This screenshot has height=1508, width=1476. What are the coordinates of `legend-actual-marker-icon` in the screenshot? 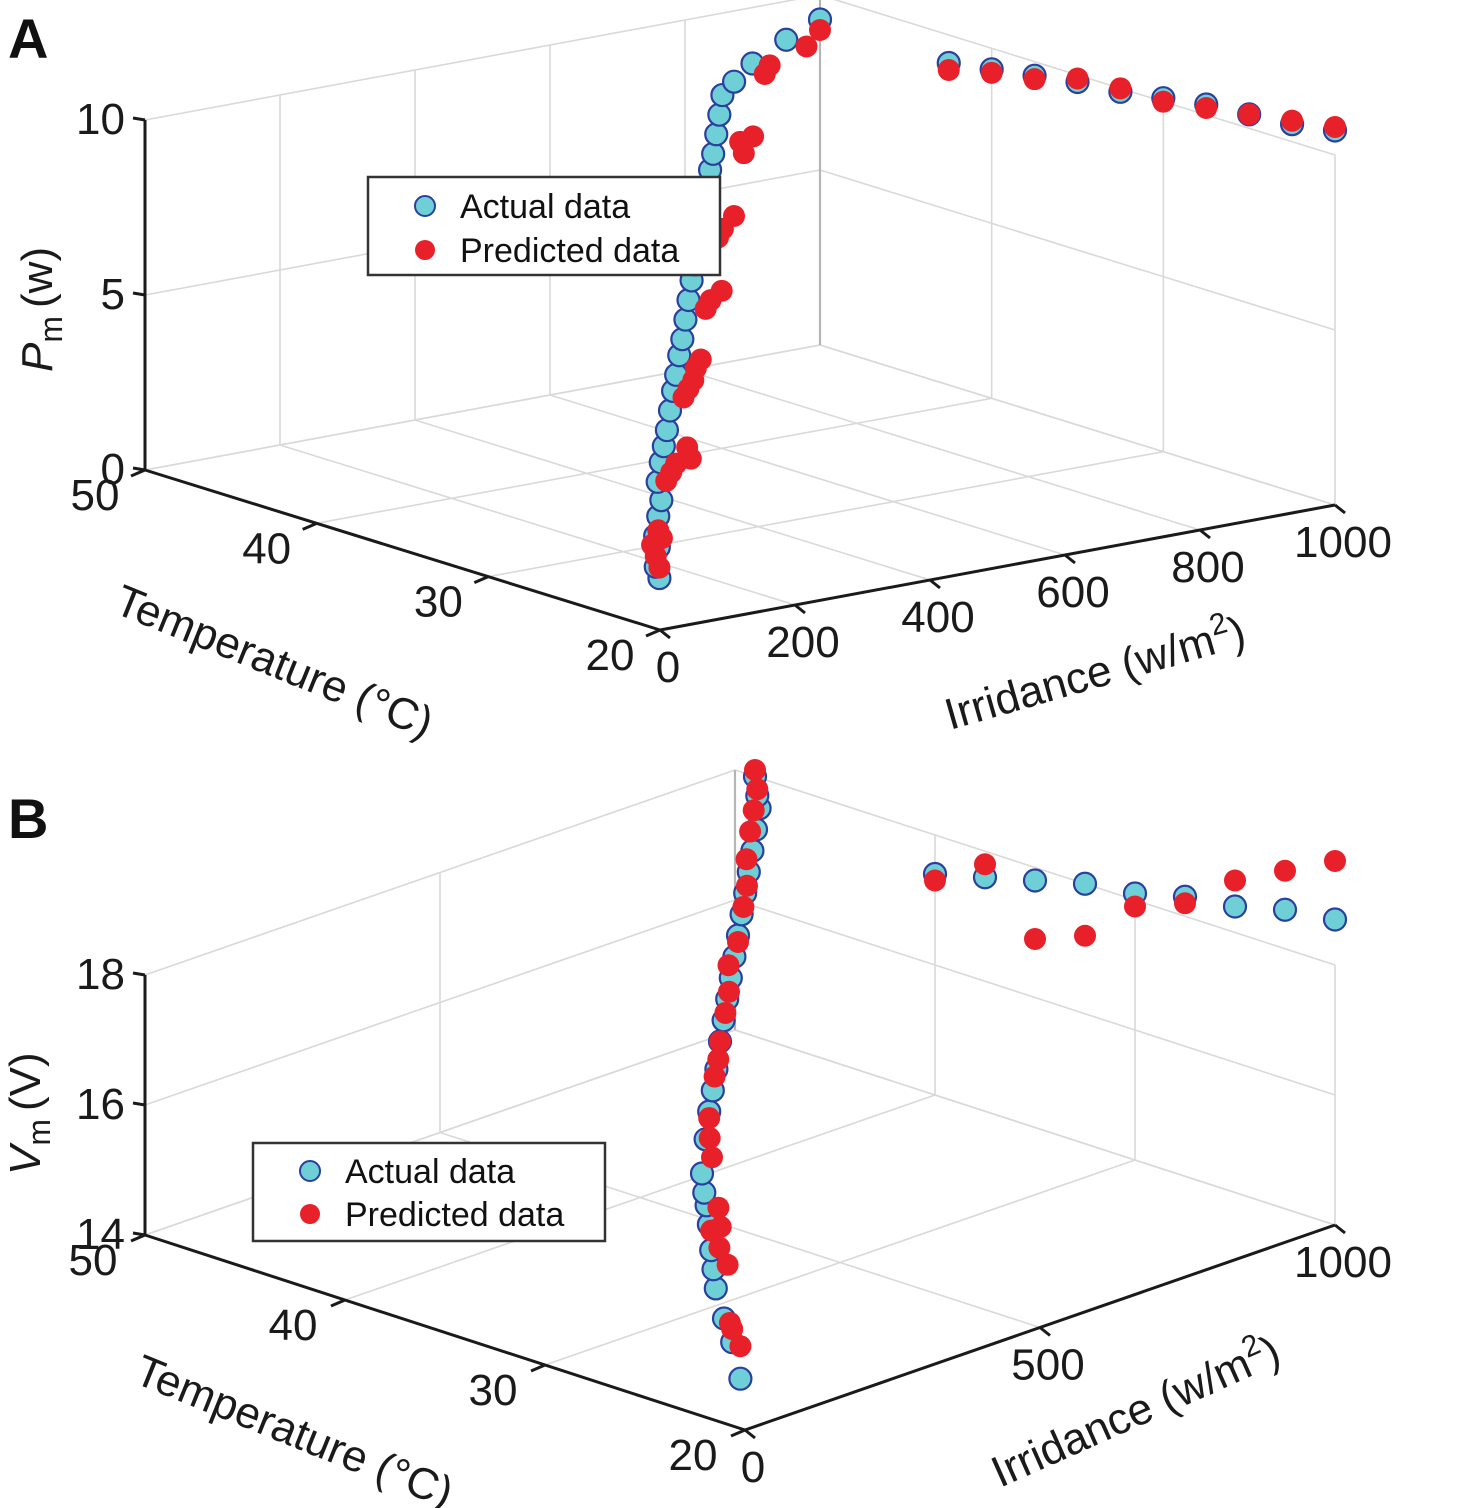 It's located at (425, 206).